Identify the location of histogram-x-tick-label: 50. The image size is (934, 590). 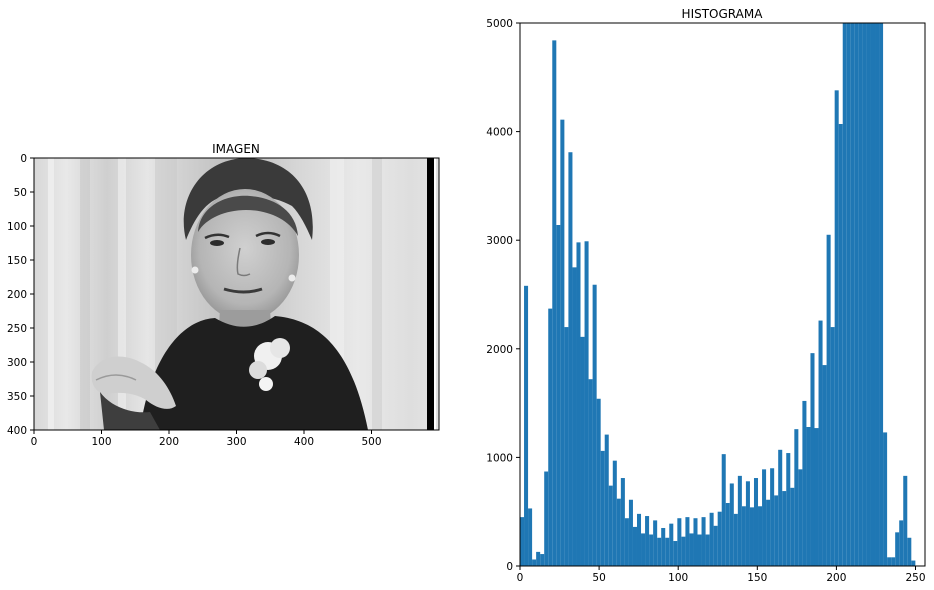
(598, 578).